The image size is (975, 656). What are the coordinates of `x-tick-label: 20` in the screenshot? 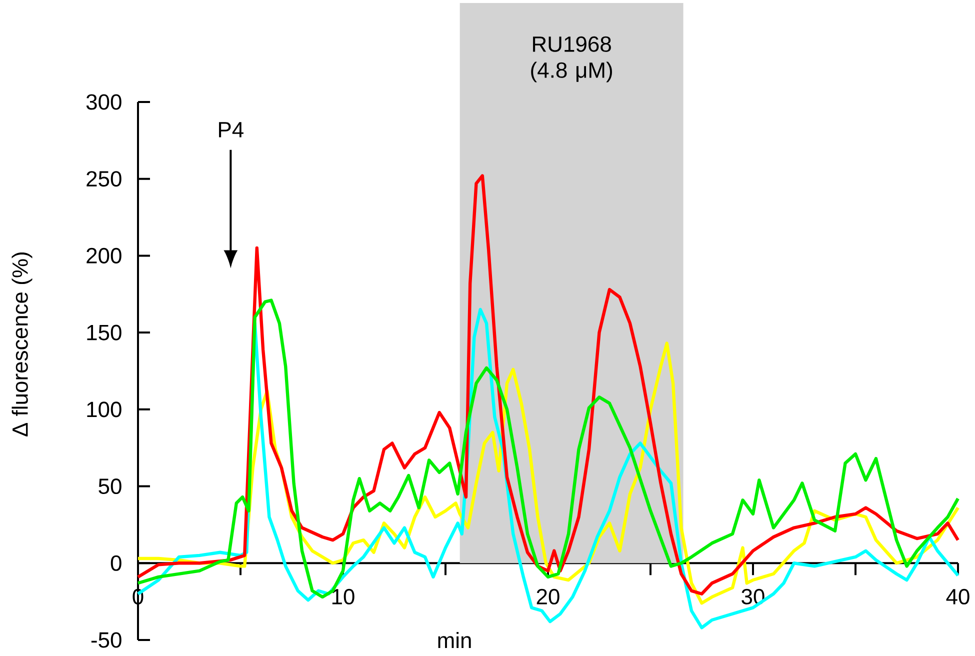 It's located at (548, 596).